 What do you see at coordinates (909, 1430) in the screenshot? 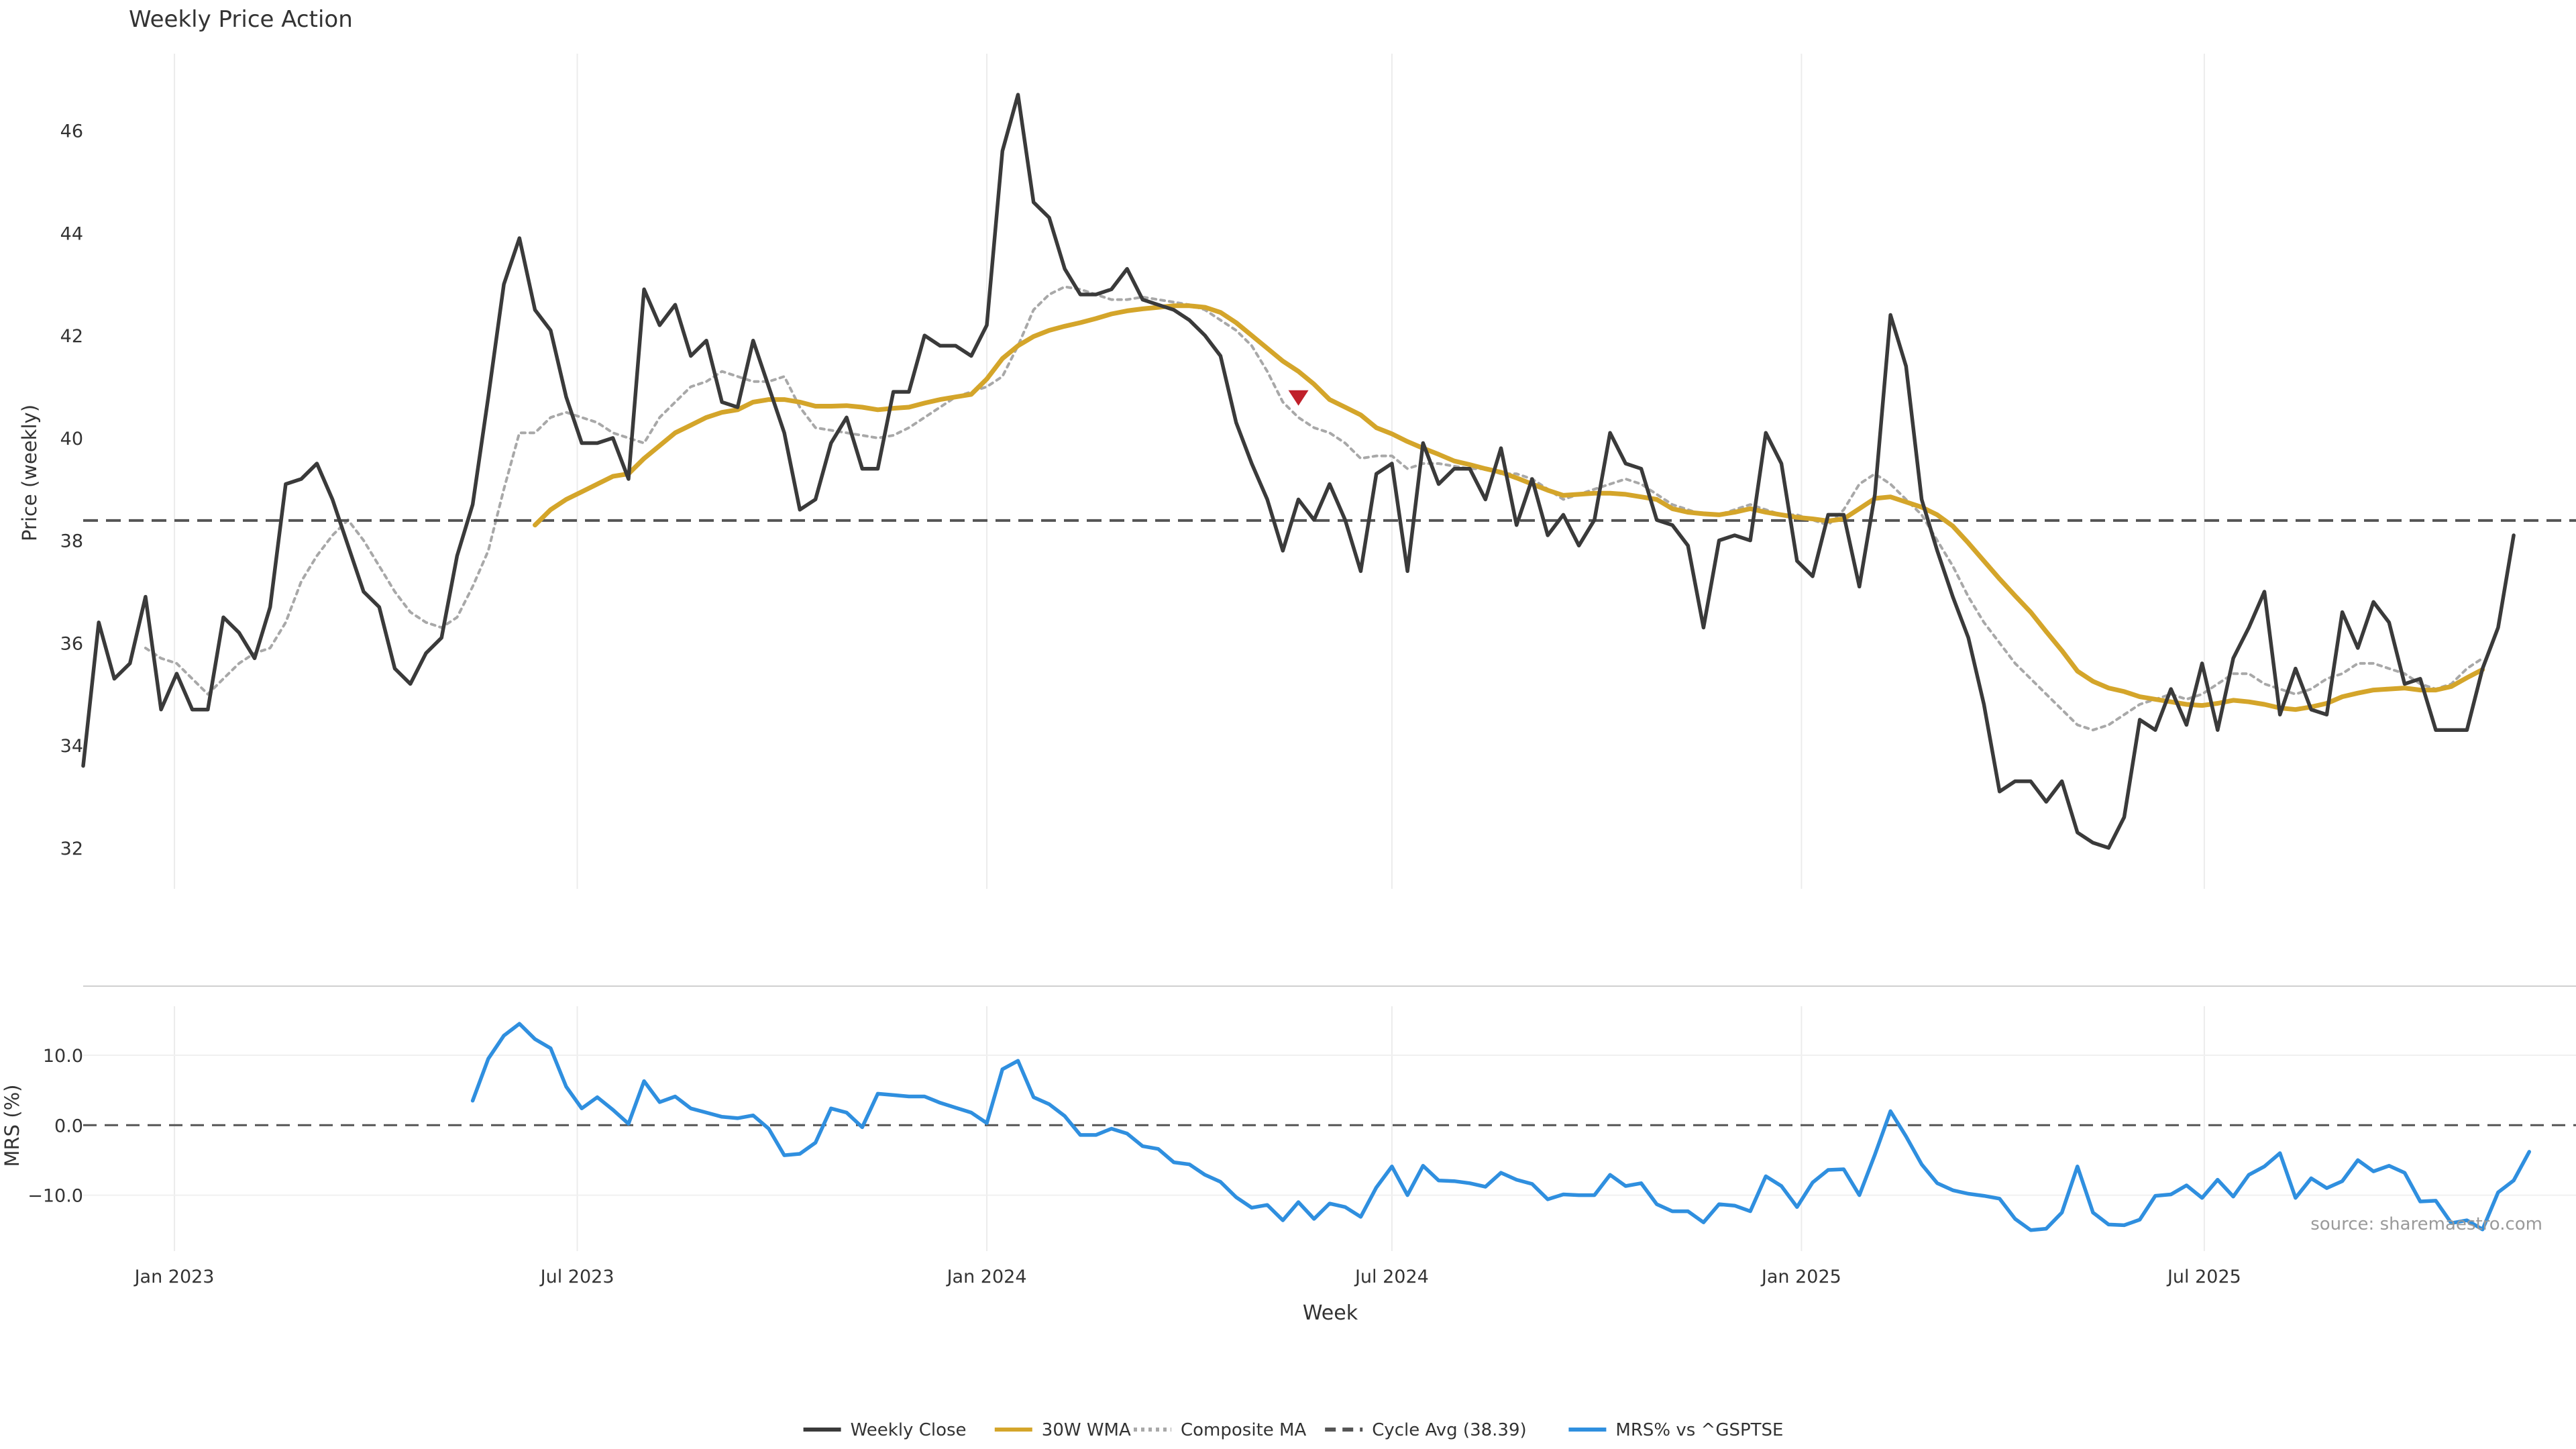
I see `legend-label: Weekly Close` at bounding box center [909, 1430].